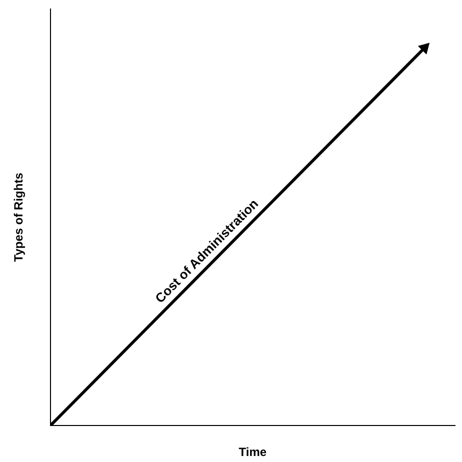 The height and width of the screenshot is (462, 462). What do you see at coordinates (252, 452) in the screenshot?
I see `x-axis-title: Time` at bounding box center [252, 452].